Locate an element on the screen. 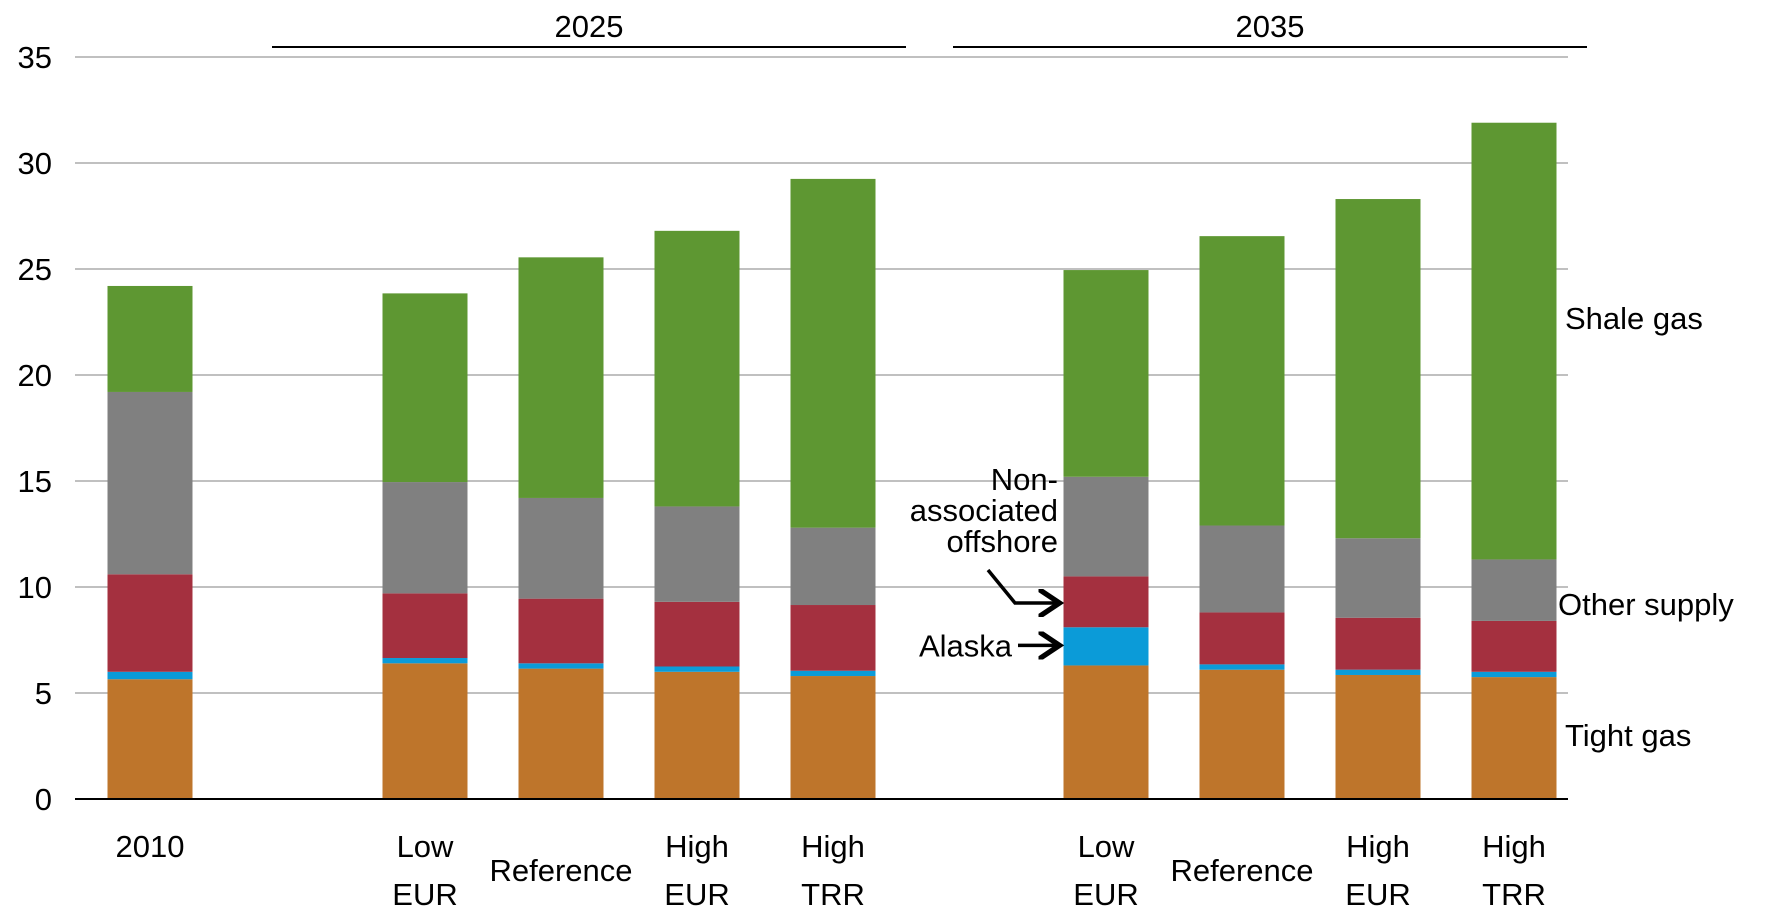 The image size is (1774, 911). y-tick-label: 15 is located at coordinates (35, 481).